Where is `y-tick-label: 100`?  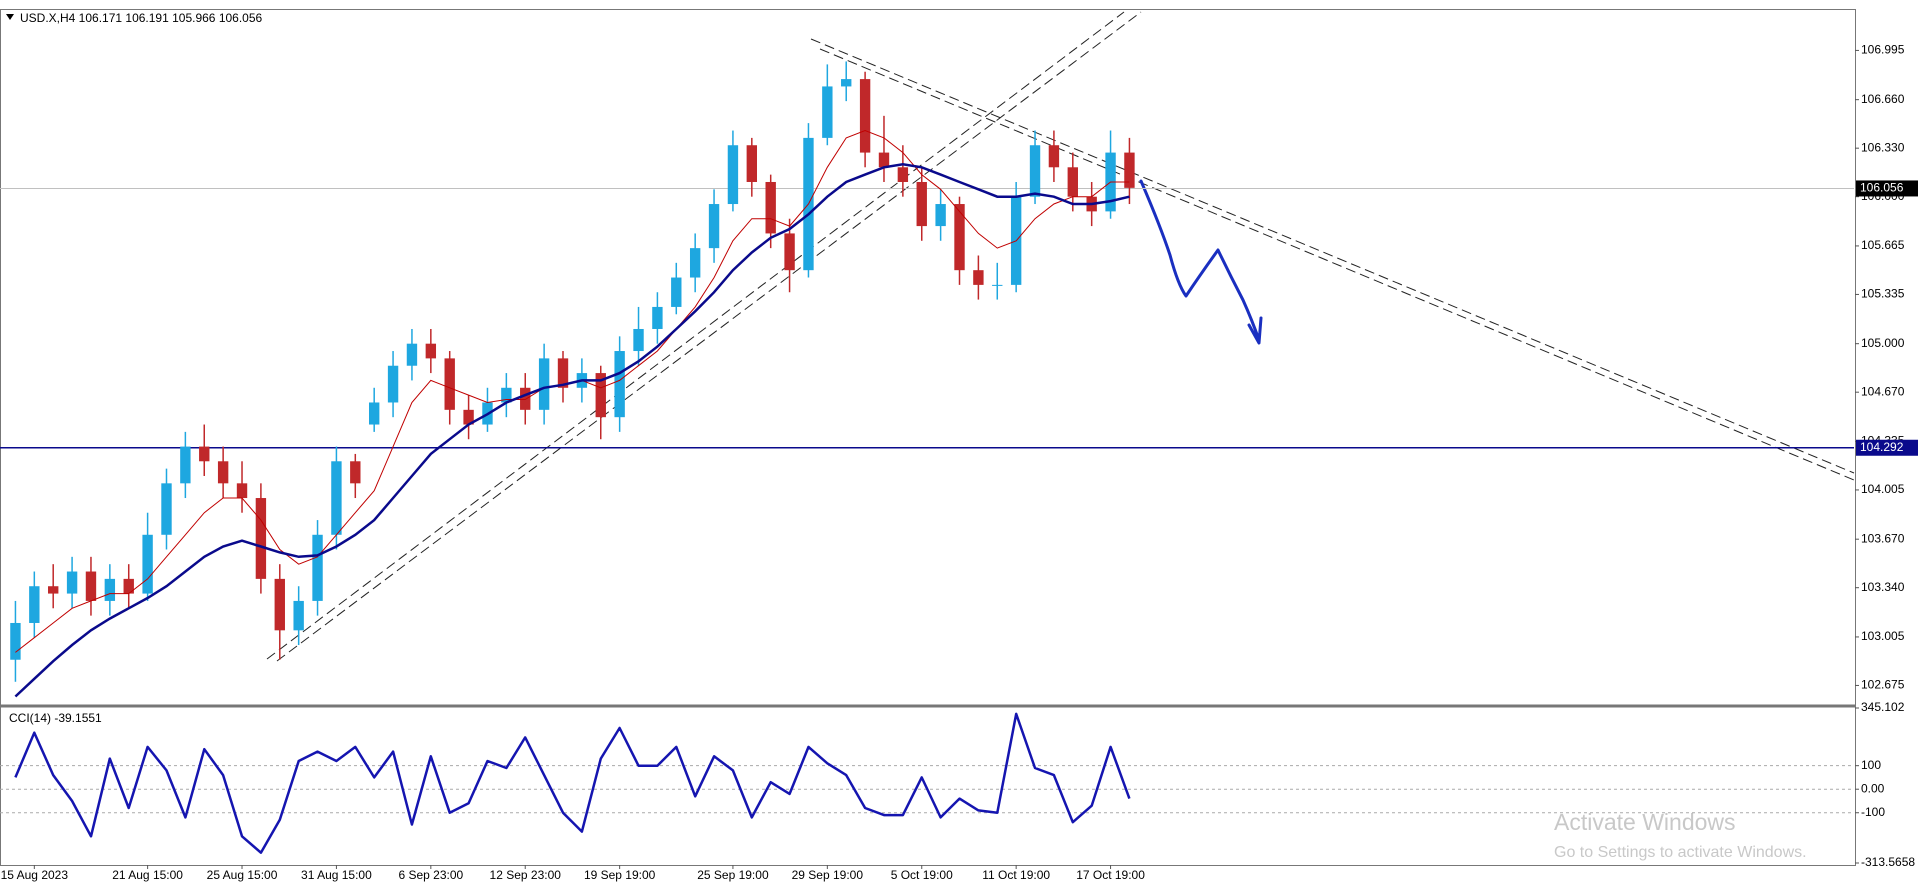
y-tick-label: 100 is located at coordinates (1871, 765).